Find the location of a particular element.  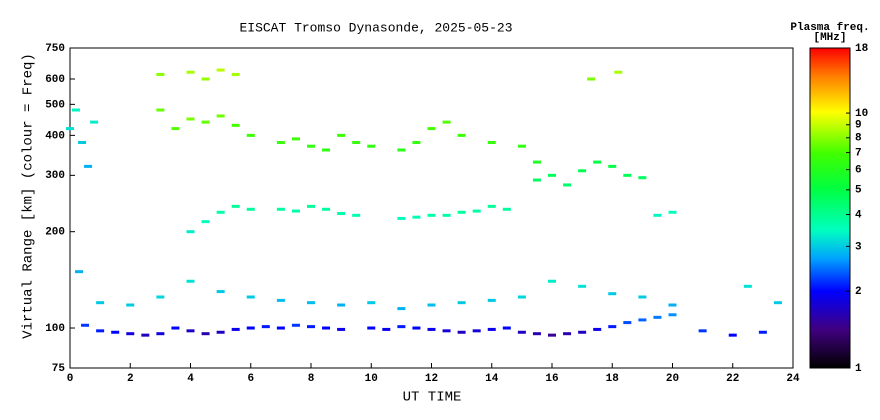

x-tick-label: 12 is located at coordinates (431, 379).